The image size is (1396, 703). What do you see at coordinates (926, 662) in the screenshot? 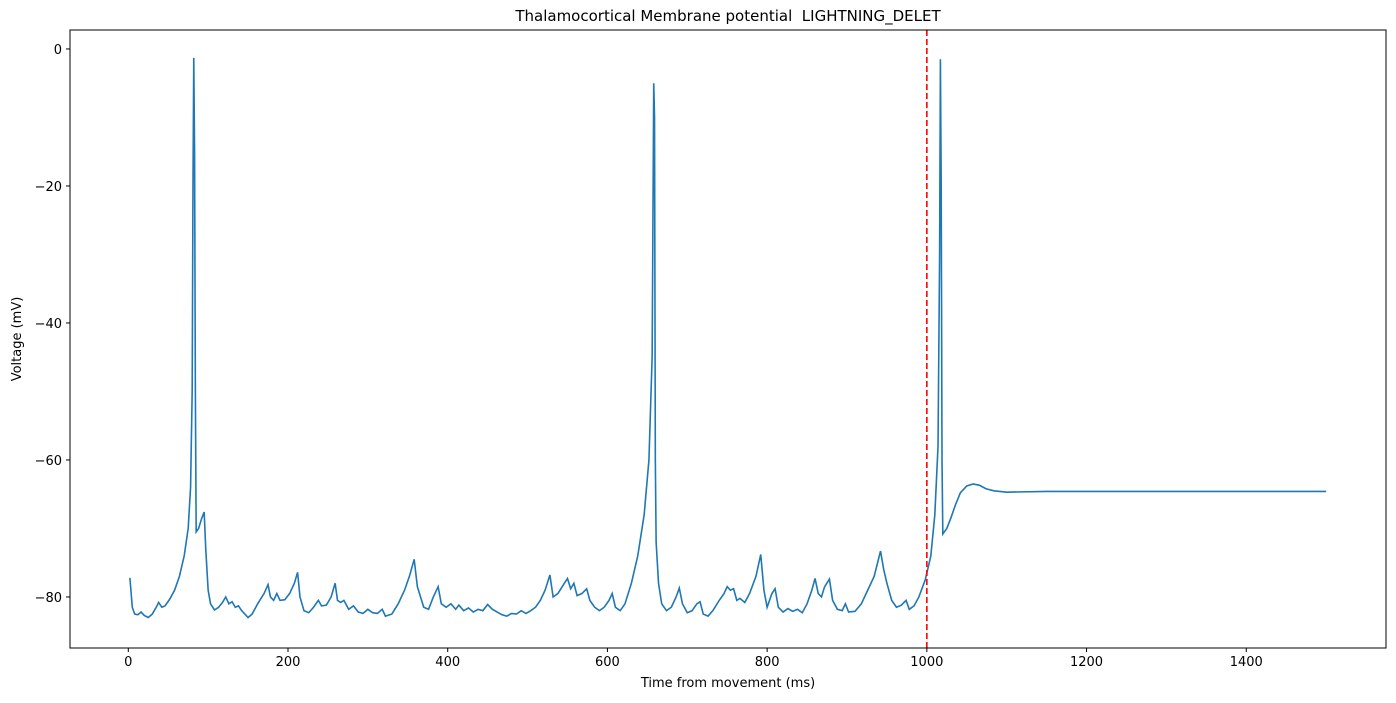
I see `x-tick-label: 1000` at bounding box center [926, 662].